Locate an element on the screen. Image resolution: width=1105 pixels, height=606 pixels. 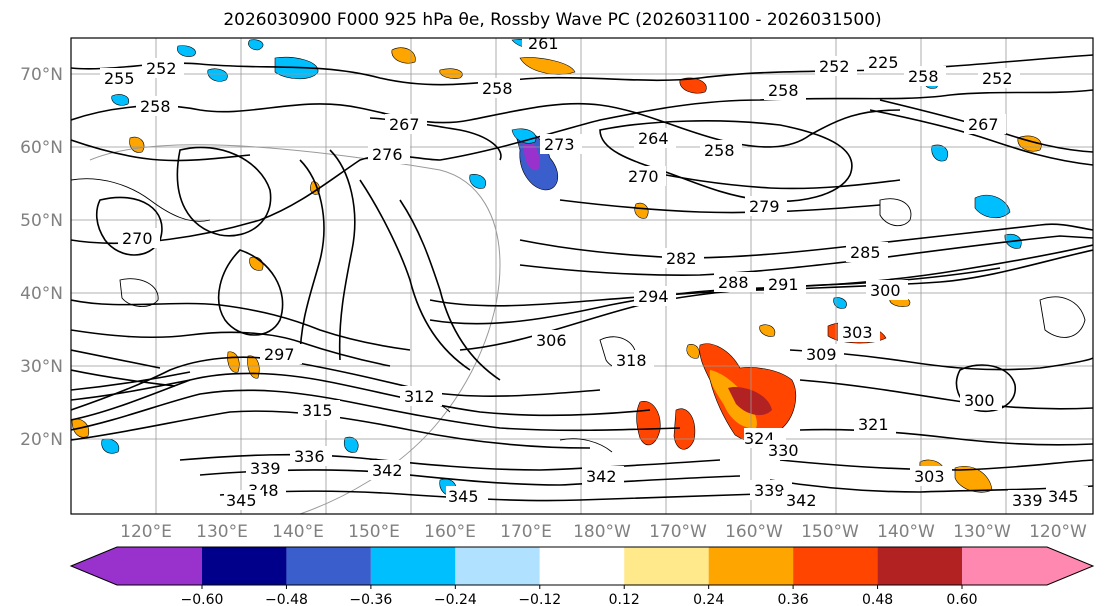
lon-tick-label: 150°W is located at coordinates (830, 532).